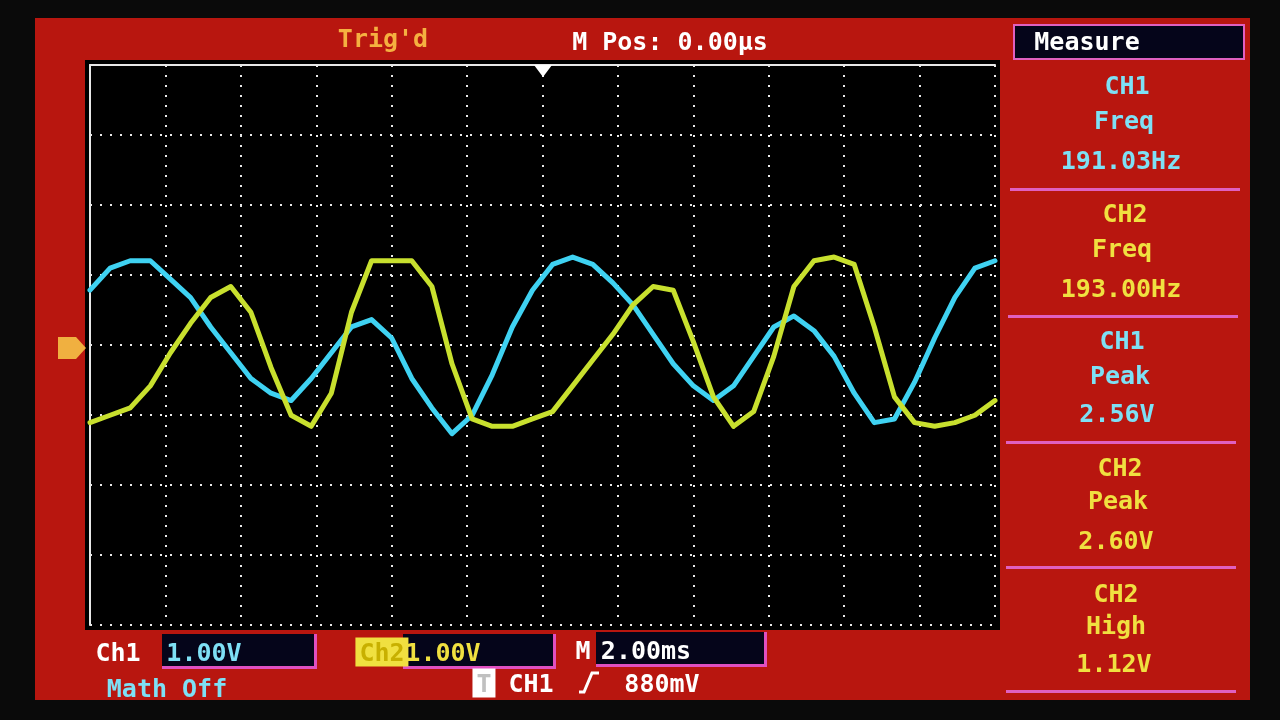 This screenshot has height=720, width=1280. What do you see at coordinates (1116, 625) in the screenshot?
I see `text: High` at bounding box center [1116, 625].